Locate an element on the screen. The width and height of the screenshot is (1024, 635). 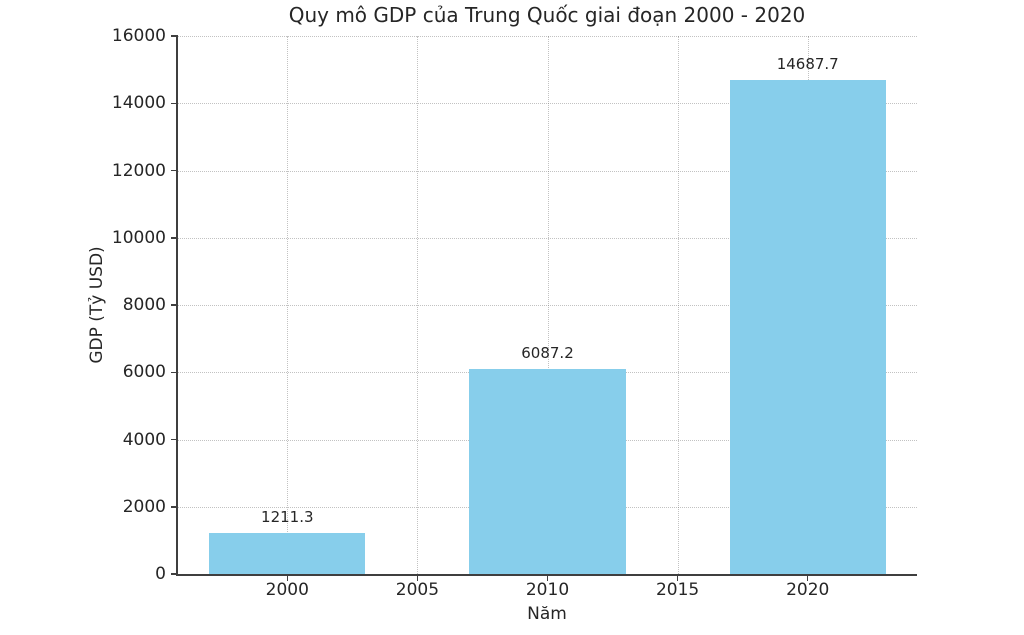
x-tick-label: 2005 is located at coordinates (417, 590).